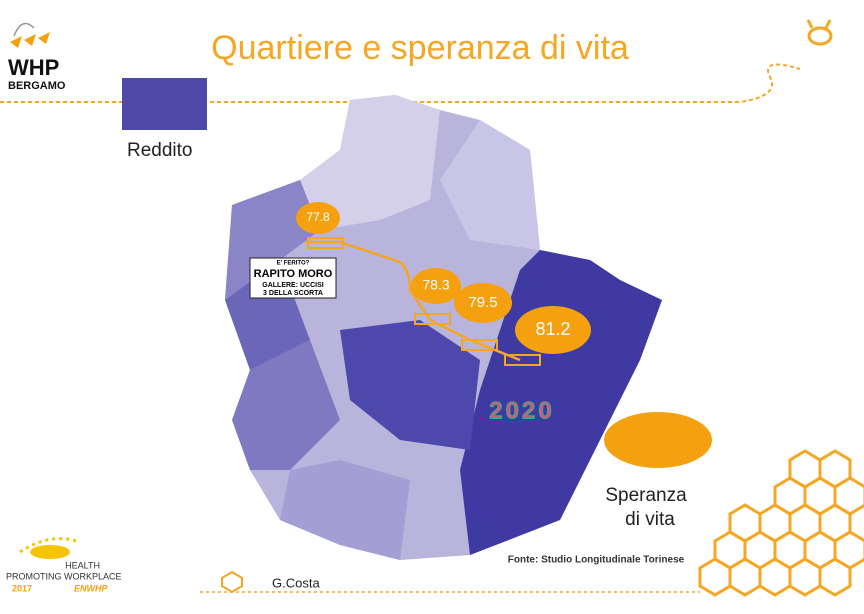 This screenshot has width=864, height=614. Describe the element at coordinates (232, 582) in the screenshot. I see `footer-bee` at that location.